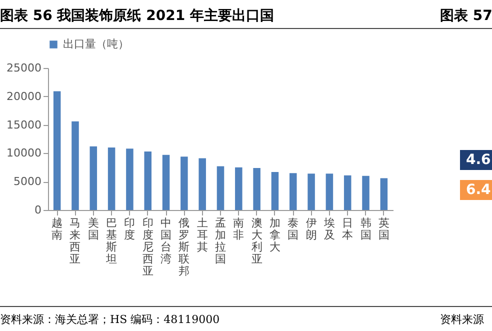  Describe the element at coordinates (111, 241) in the screenshot. I see `x-tick-label: 巴基斯坦` at that location.